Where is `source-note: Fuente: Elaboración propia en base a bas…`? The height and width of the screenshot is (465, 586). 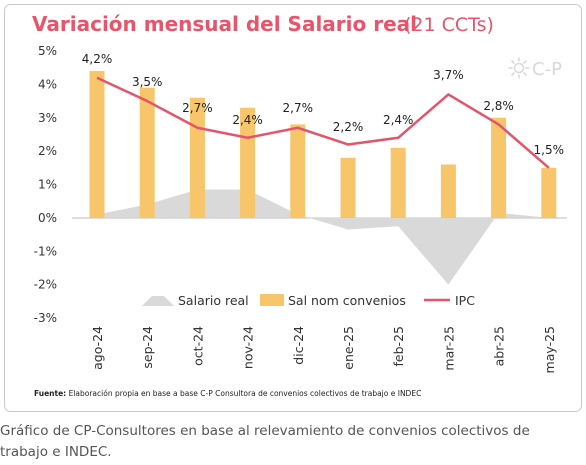 source-note: Fuente: Elaboración propia en base a bas… is located at coordinates (227, 393).